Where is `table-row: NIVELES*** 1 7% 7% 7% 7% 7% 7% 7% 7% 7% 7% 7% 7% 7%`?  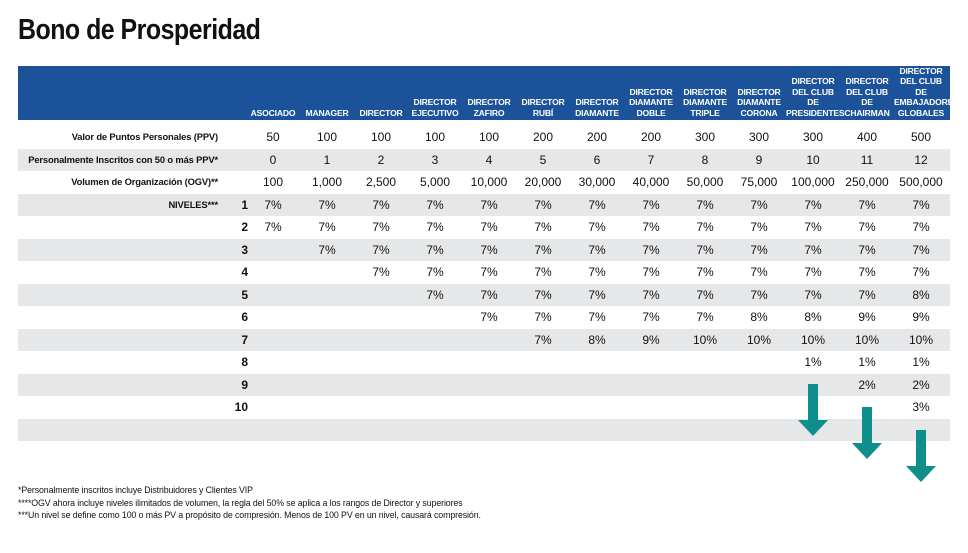 table-row: NIVELES*** 1 7% 7% 7% 7% 7% 7% 7% 7% 7% 7% 7% 7% 7% is located at coordinates (484, 204).